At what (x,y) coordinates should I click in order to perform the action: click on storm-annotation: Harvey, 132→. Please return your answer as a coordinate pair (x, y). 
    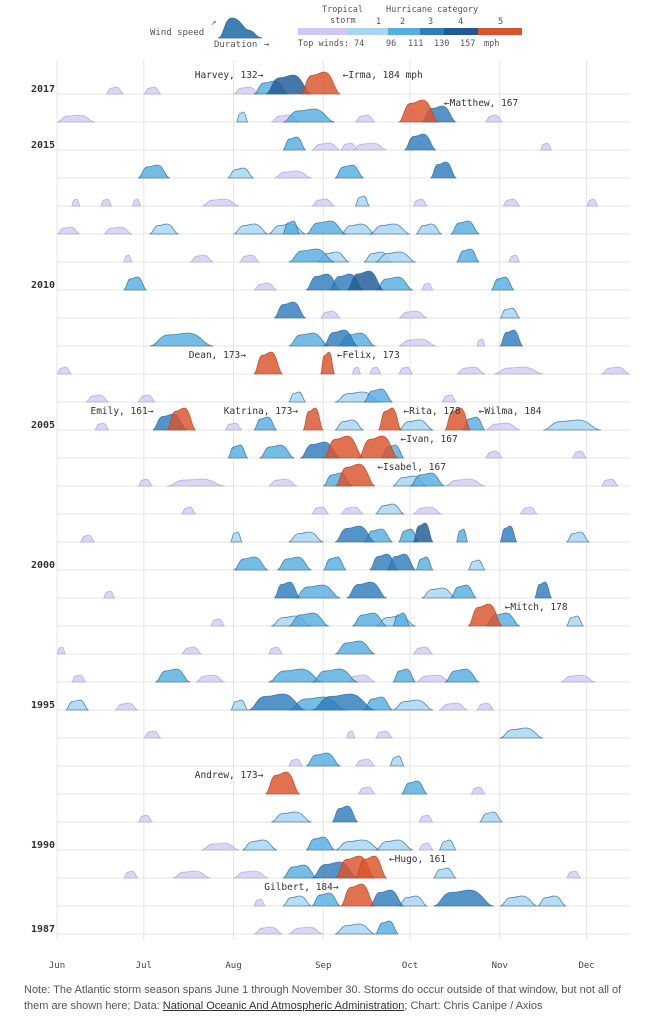
    Looking at the image, I should click on (229, 75).